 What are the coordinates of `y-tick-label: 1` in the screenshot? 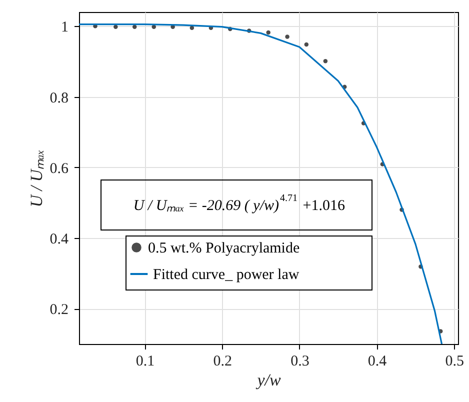 It's located at (64, 28).